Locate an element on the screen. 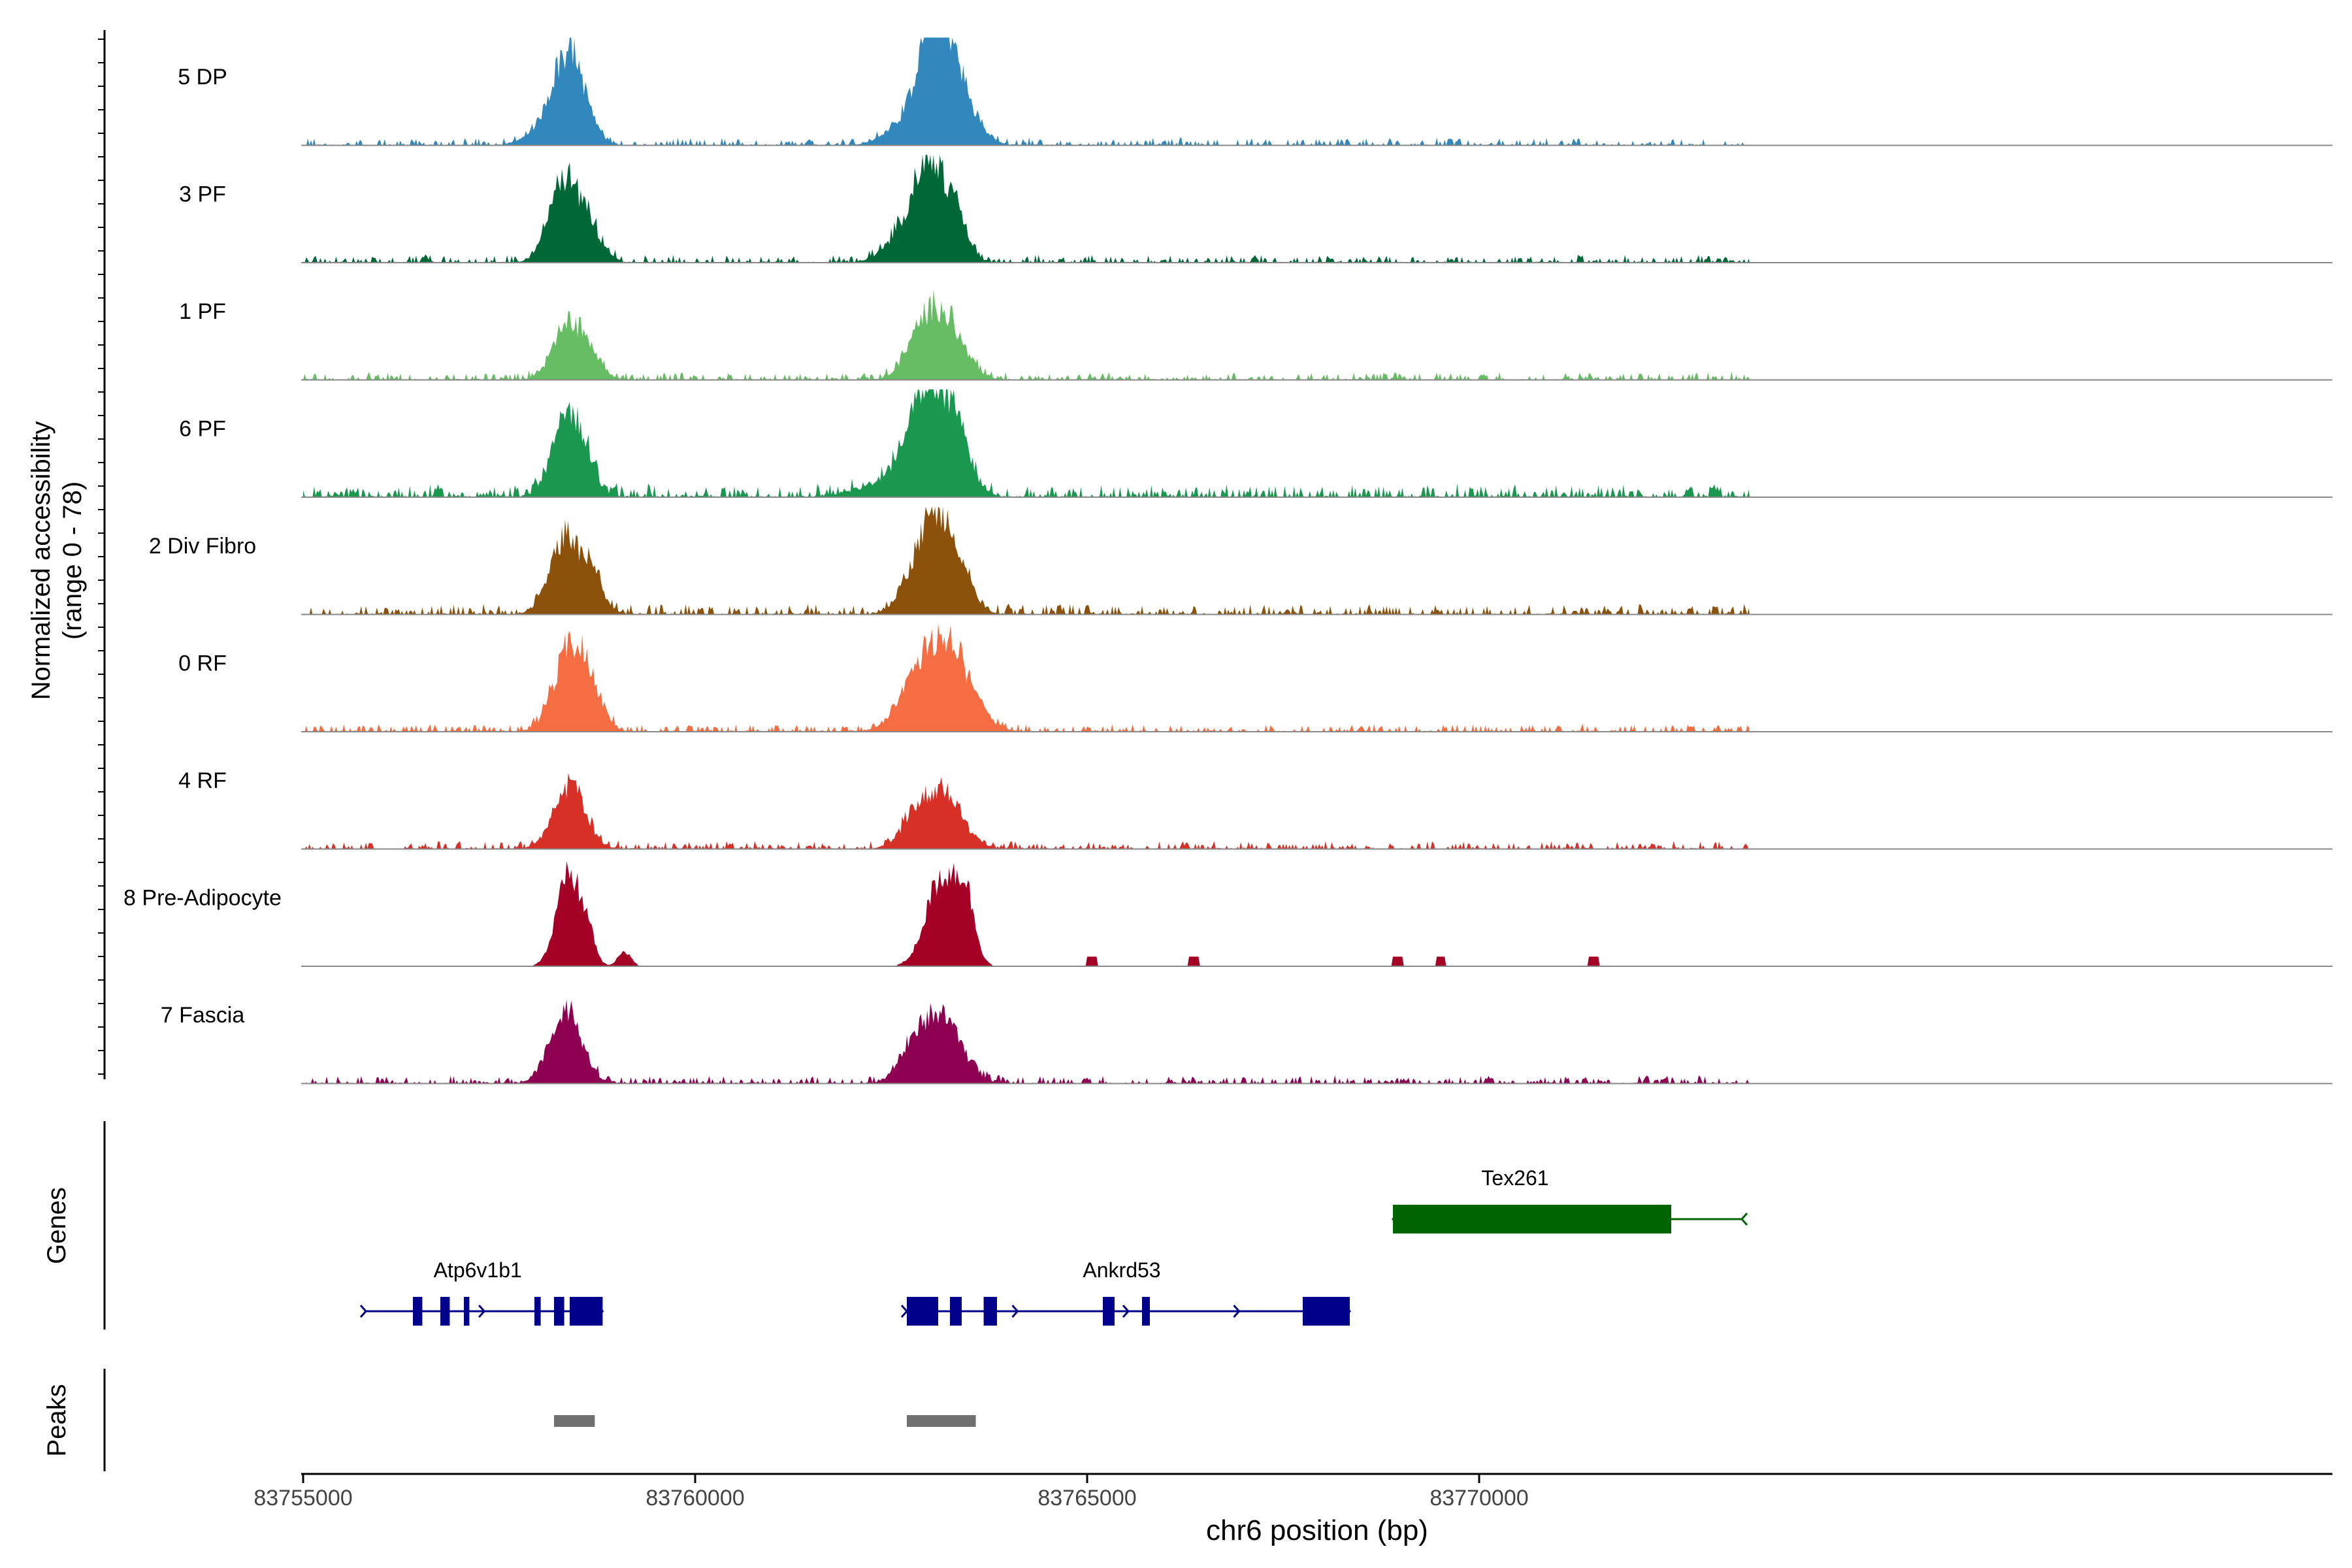 This screenshot has height=1568, width=2352. track-label: 0 RF is located at coordinates (202, 663).